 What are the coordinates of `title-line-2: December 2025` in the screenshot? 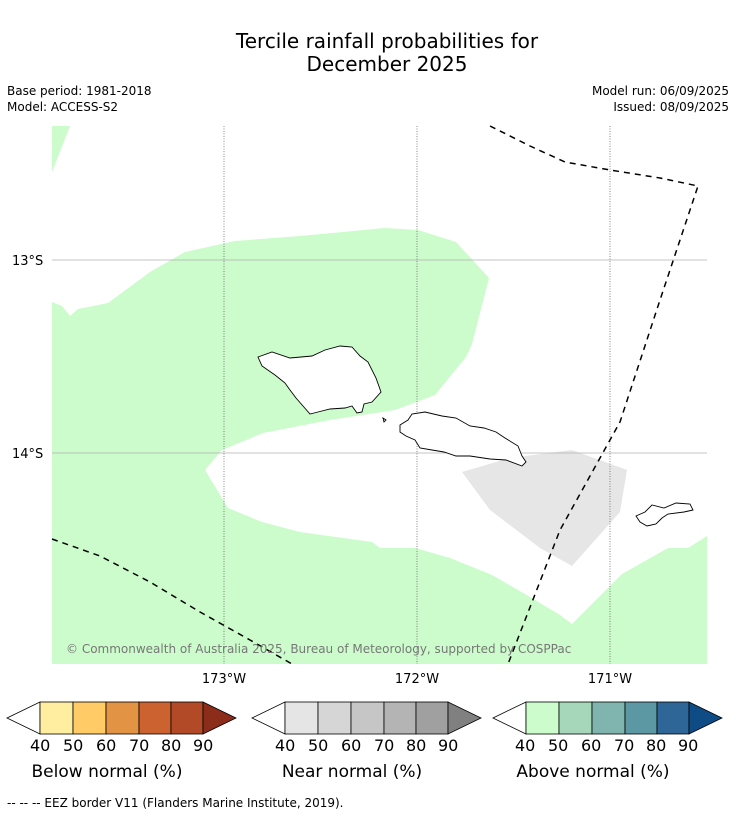 It's located at (387, 64).